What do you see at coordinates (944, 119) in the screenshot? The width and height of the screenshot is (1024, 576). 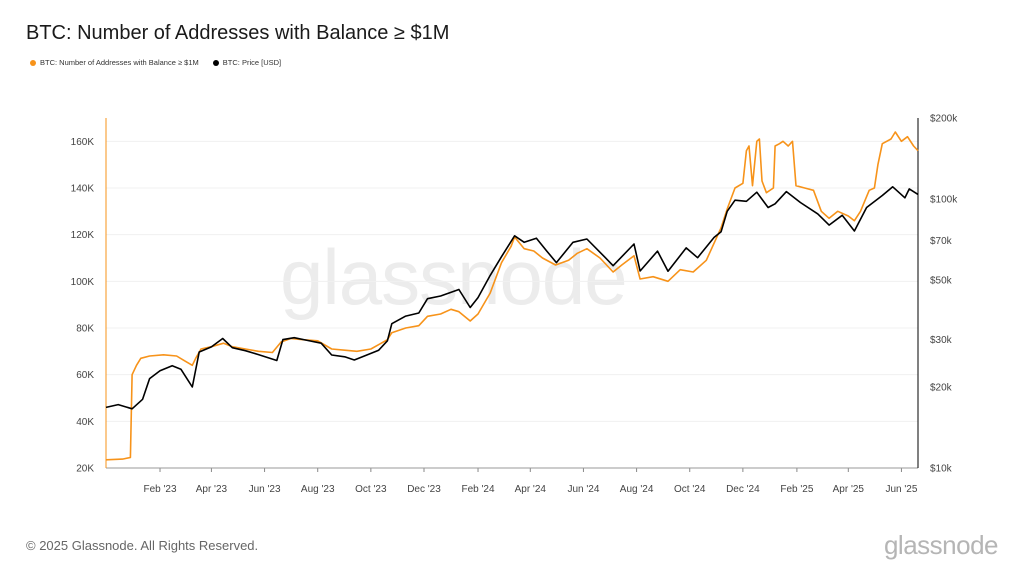 I see `y-right-tick-label-6: $200k` at bounding box center [944, 119].